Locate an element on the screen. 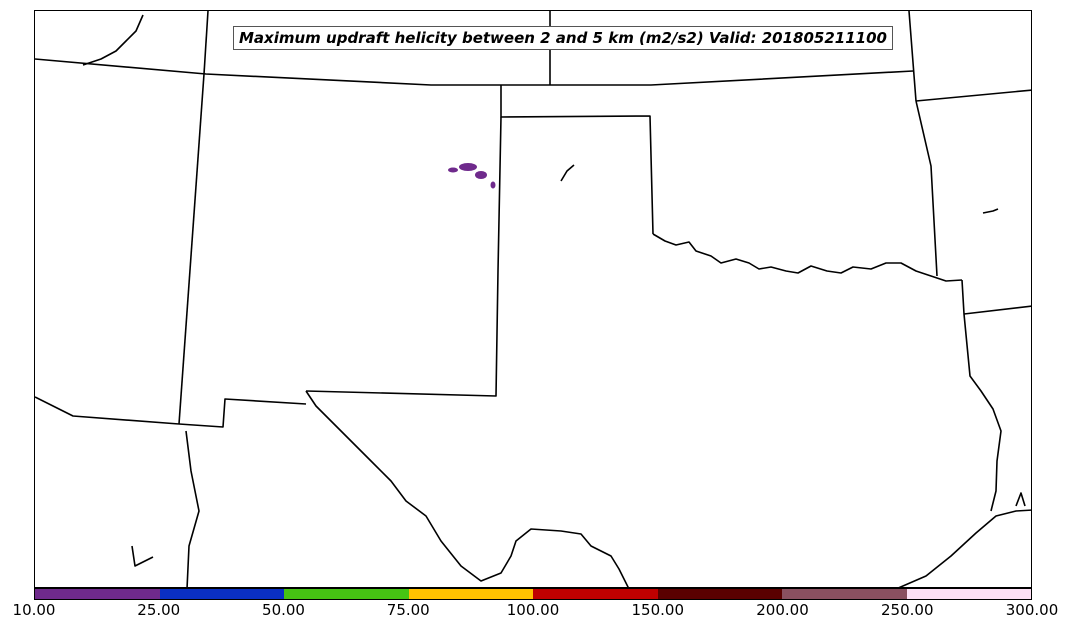 Image resolution: width=1070 pixels, height=633 pixels. colorbar-tick-label: 250.00 is located at coordinates (907, 610).